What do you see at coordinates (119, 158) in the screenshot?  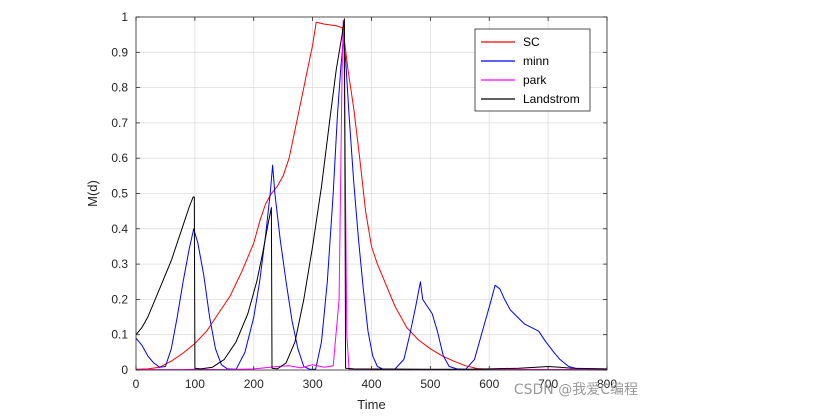 I see `y-tick-label: 0.6` at bounding box center [119, 158].